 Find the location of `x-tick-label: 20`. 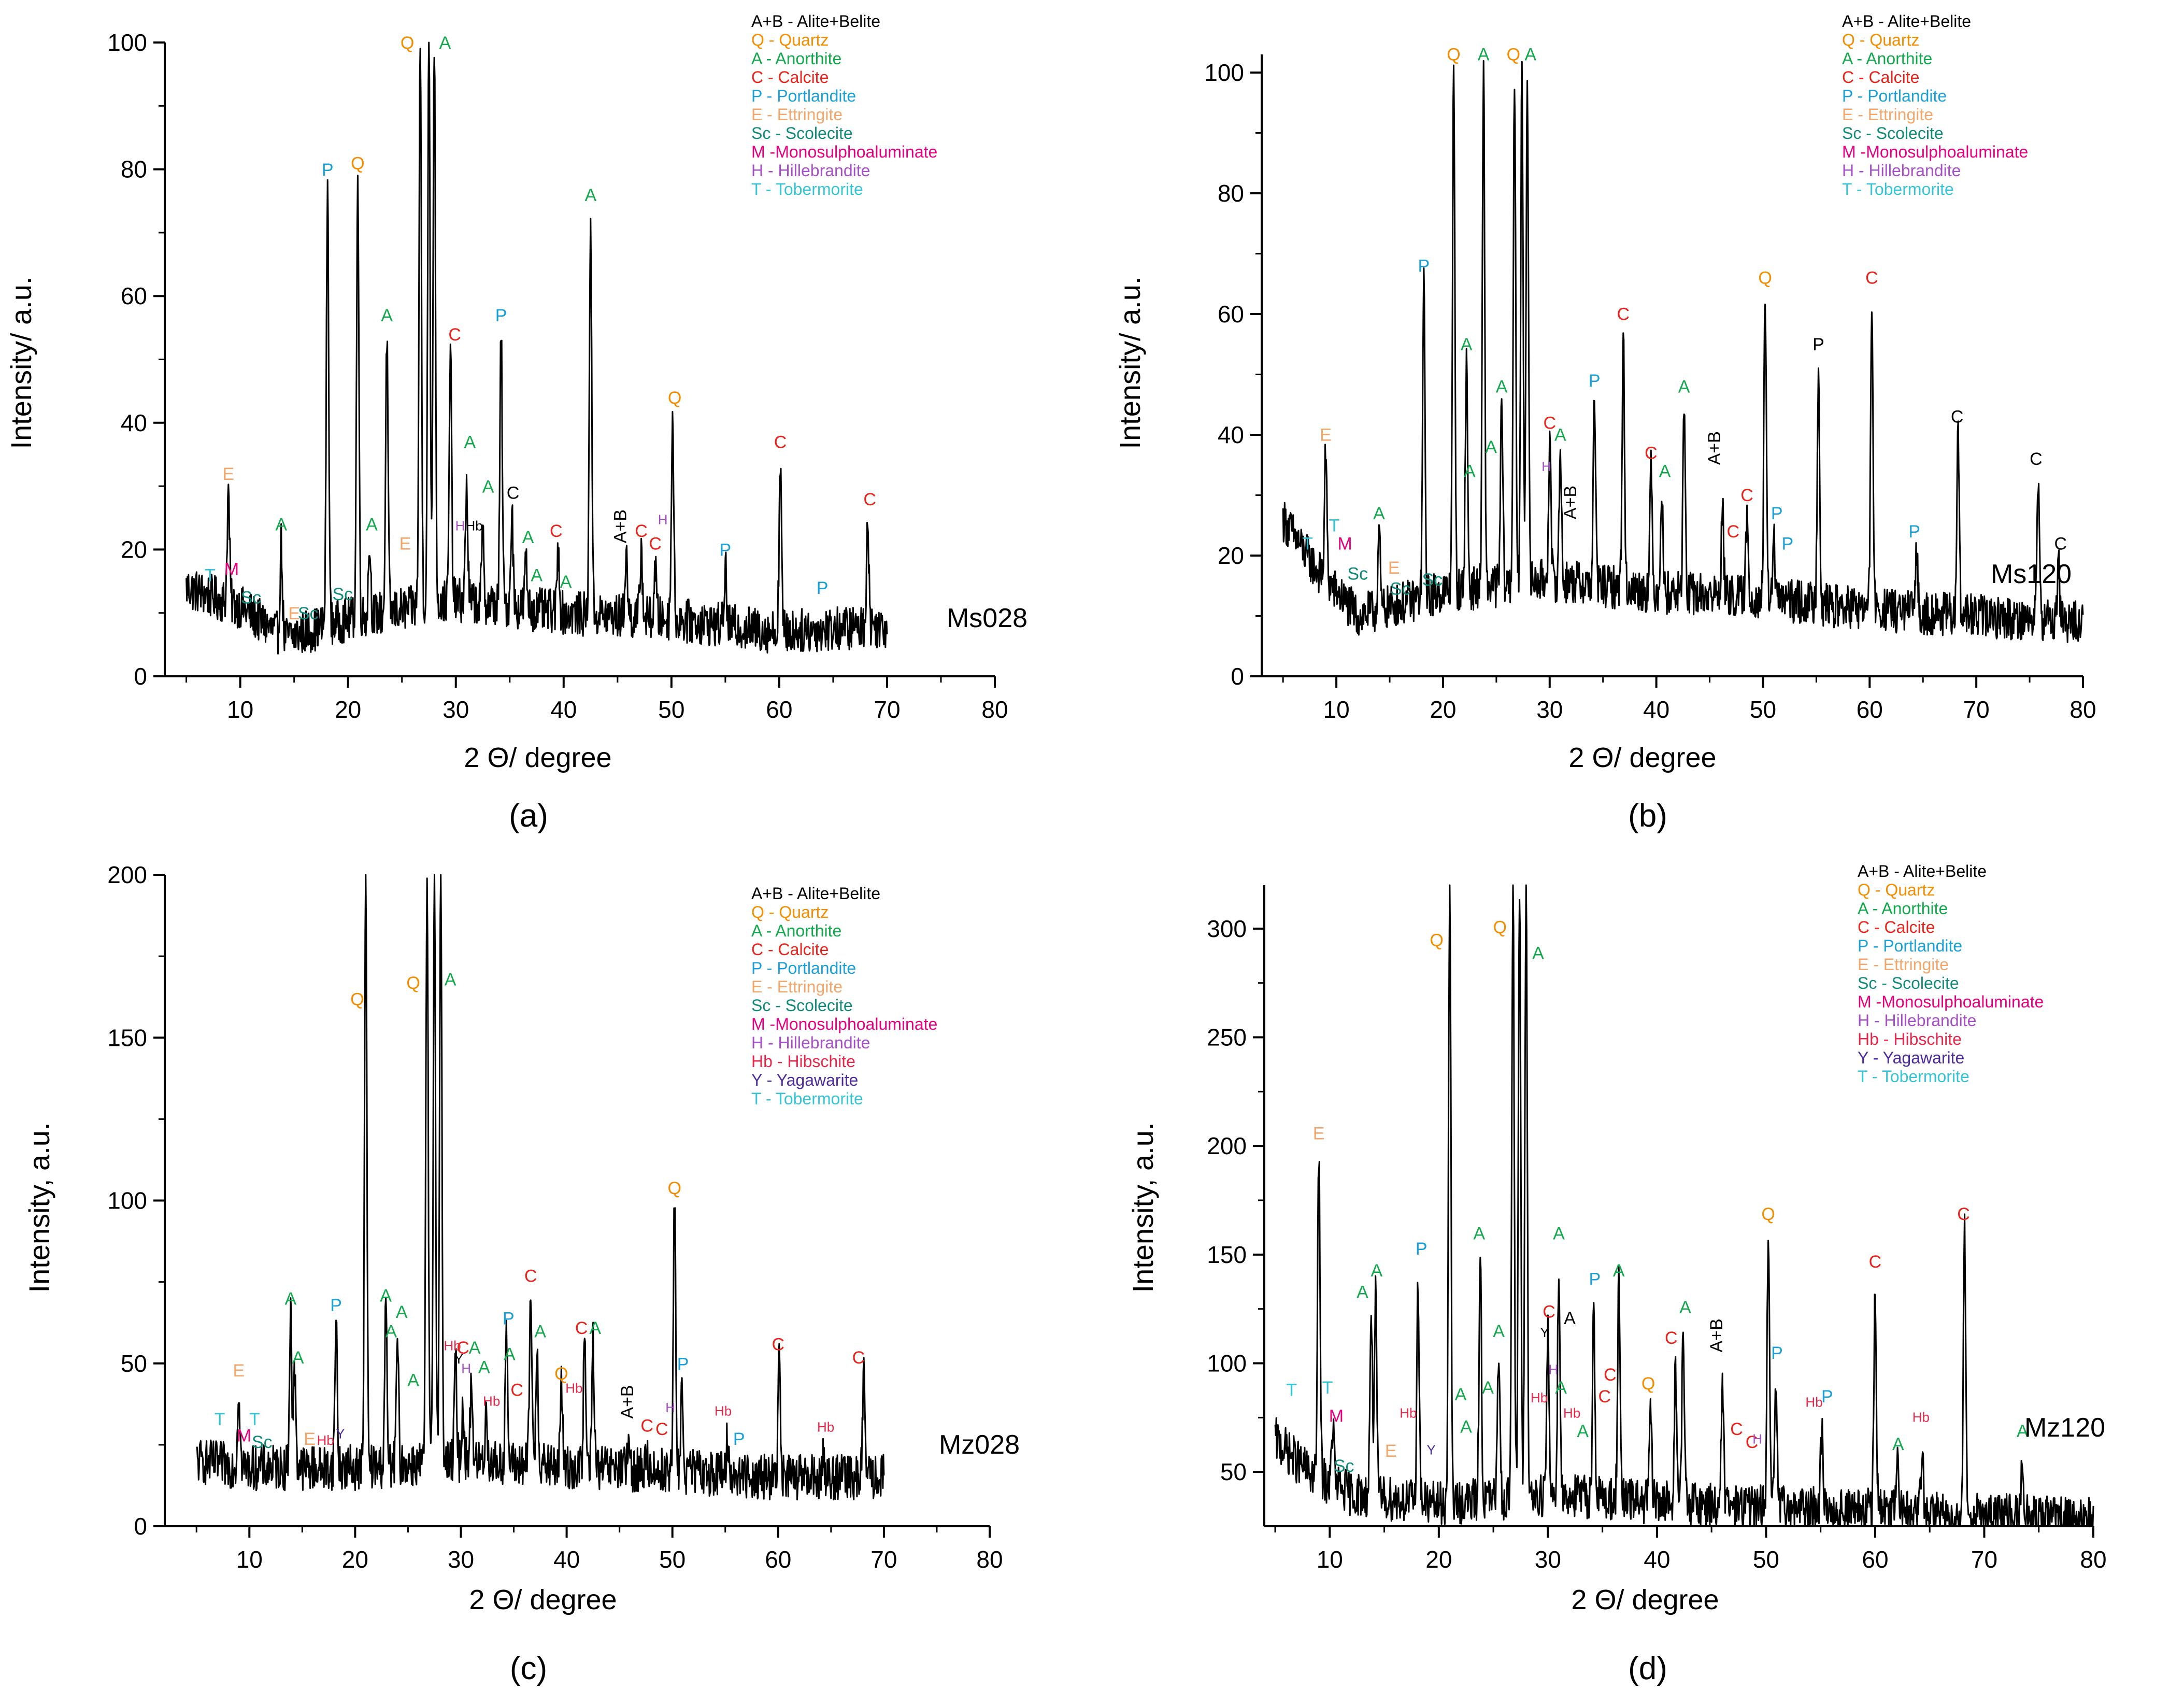

x-tick-label: 20 is located at coordinates (355, 1560).